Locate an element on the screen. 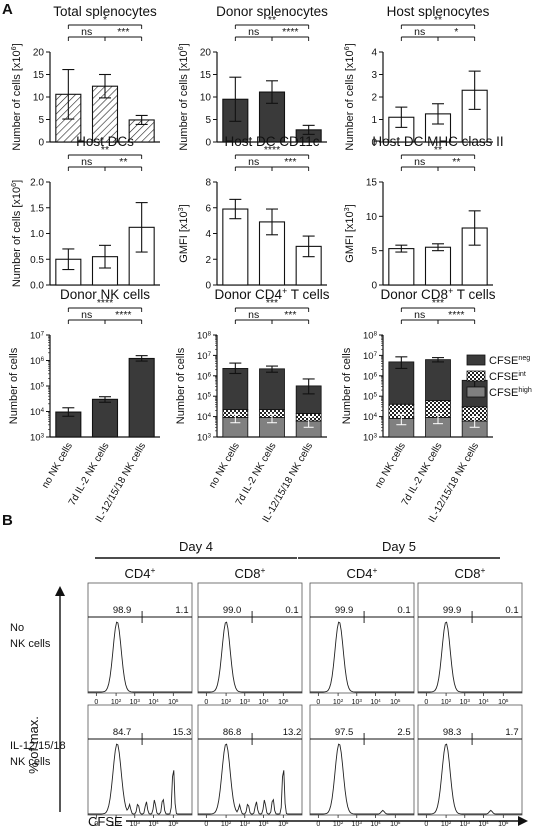 This screenshot has height=829, width=537. gate-percent-left: 86.8 is located at coordinates (232, 732).